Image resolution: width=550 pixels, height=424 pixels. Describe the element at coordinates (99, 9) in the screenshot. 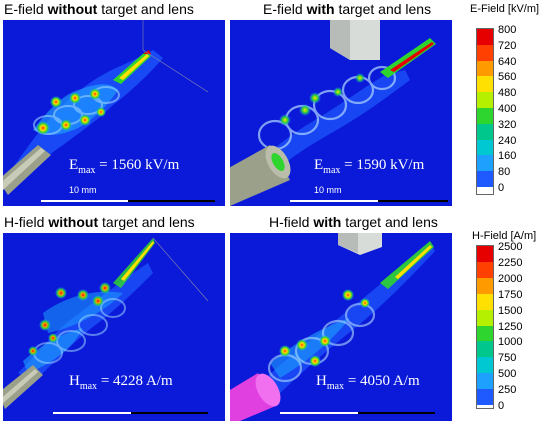

I see `e-field-left-title: E-field without target and lens` at that location.